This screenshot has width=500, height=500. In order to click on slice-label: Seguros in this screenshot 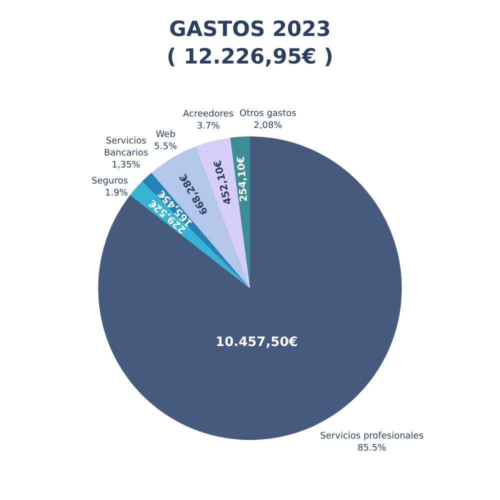, I will do `click(110, 181)`.